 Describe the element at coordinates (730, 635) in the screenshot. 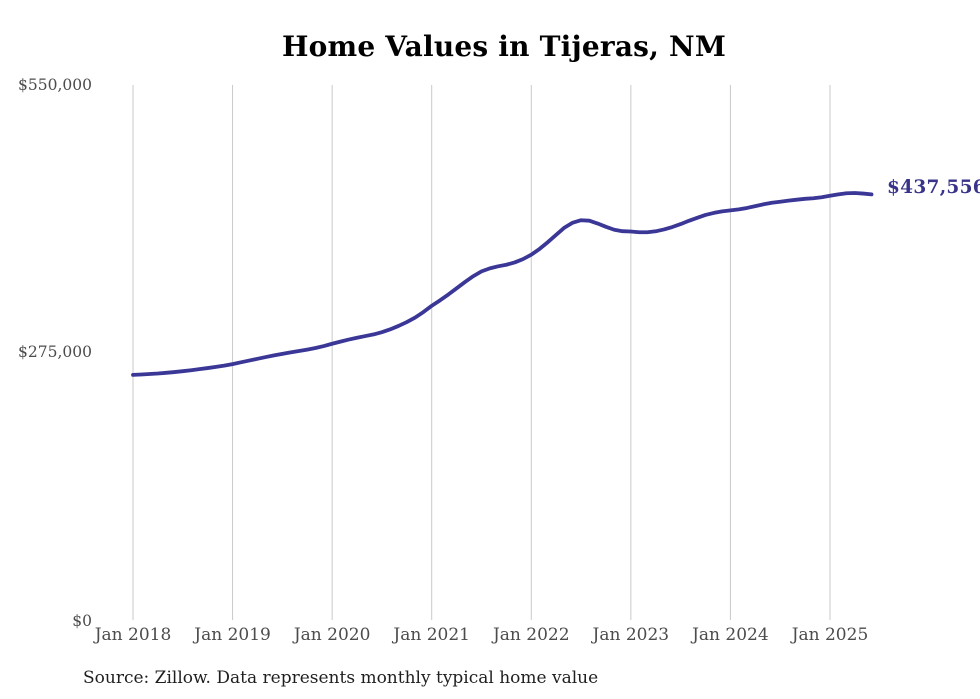

I see `x-axis-tick-label: Jan 2024` at that location.